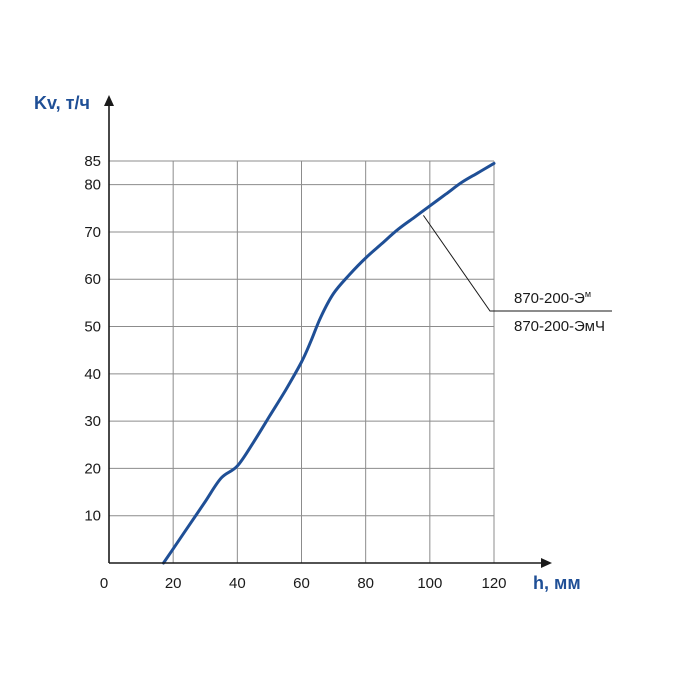 The width and height of the screenshot is (693, 693). I want to click on annotation-label-top-main: 870-200-Э, so click(549, 298).